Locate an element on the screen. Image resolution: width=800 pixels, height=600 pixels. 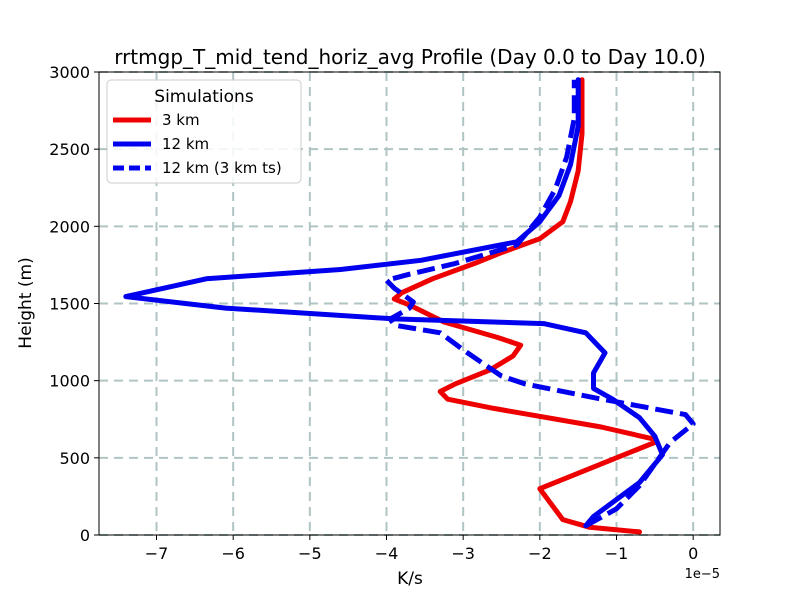
y-tick-label: 3000 is located at coordinates (69, 72).